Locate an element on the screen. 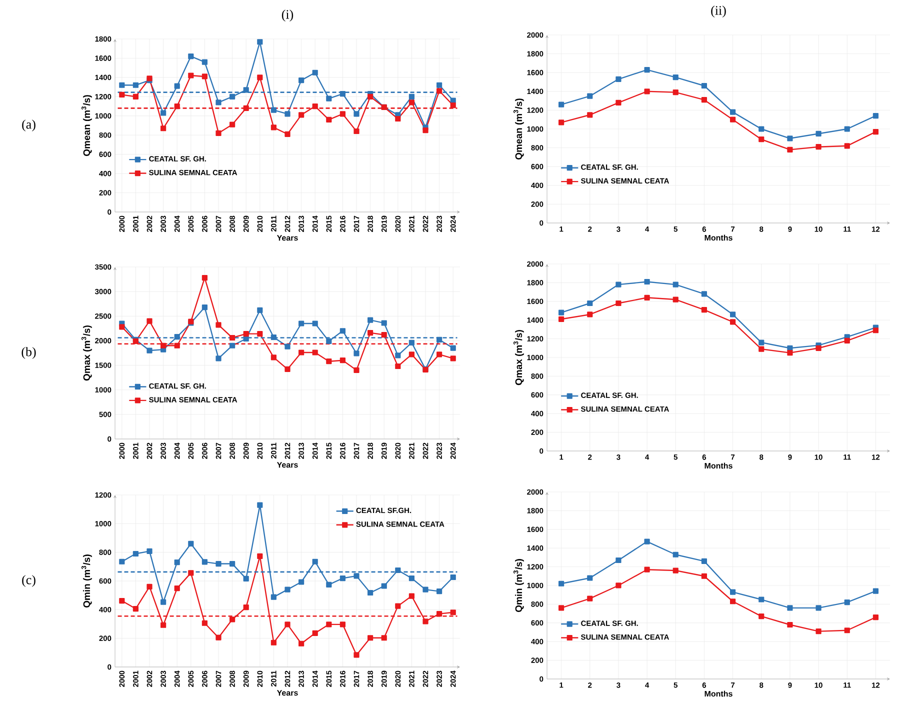  text: (c) is located at coordinates (29, 581).